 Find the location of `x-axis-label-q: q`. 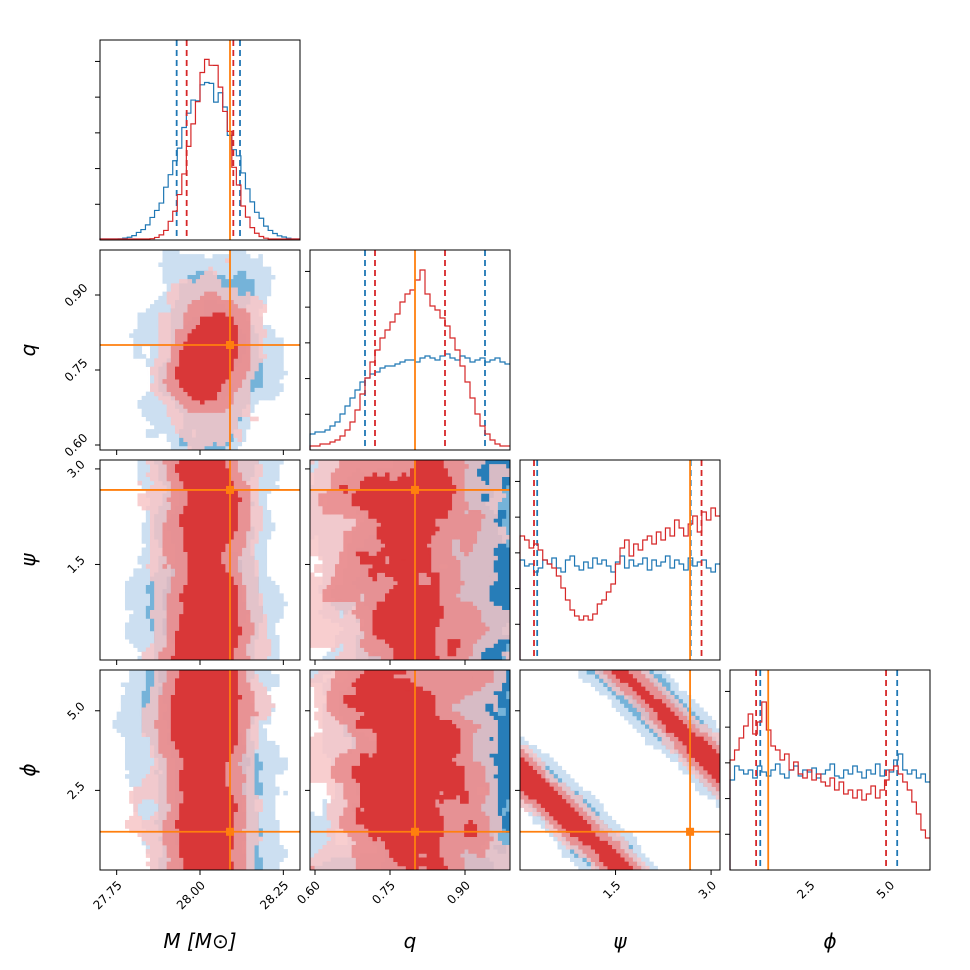

x-axis-label-q: q is located at coordinates (410, 941).